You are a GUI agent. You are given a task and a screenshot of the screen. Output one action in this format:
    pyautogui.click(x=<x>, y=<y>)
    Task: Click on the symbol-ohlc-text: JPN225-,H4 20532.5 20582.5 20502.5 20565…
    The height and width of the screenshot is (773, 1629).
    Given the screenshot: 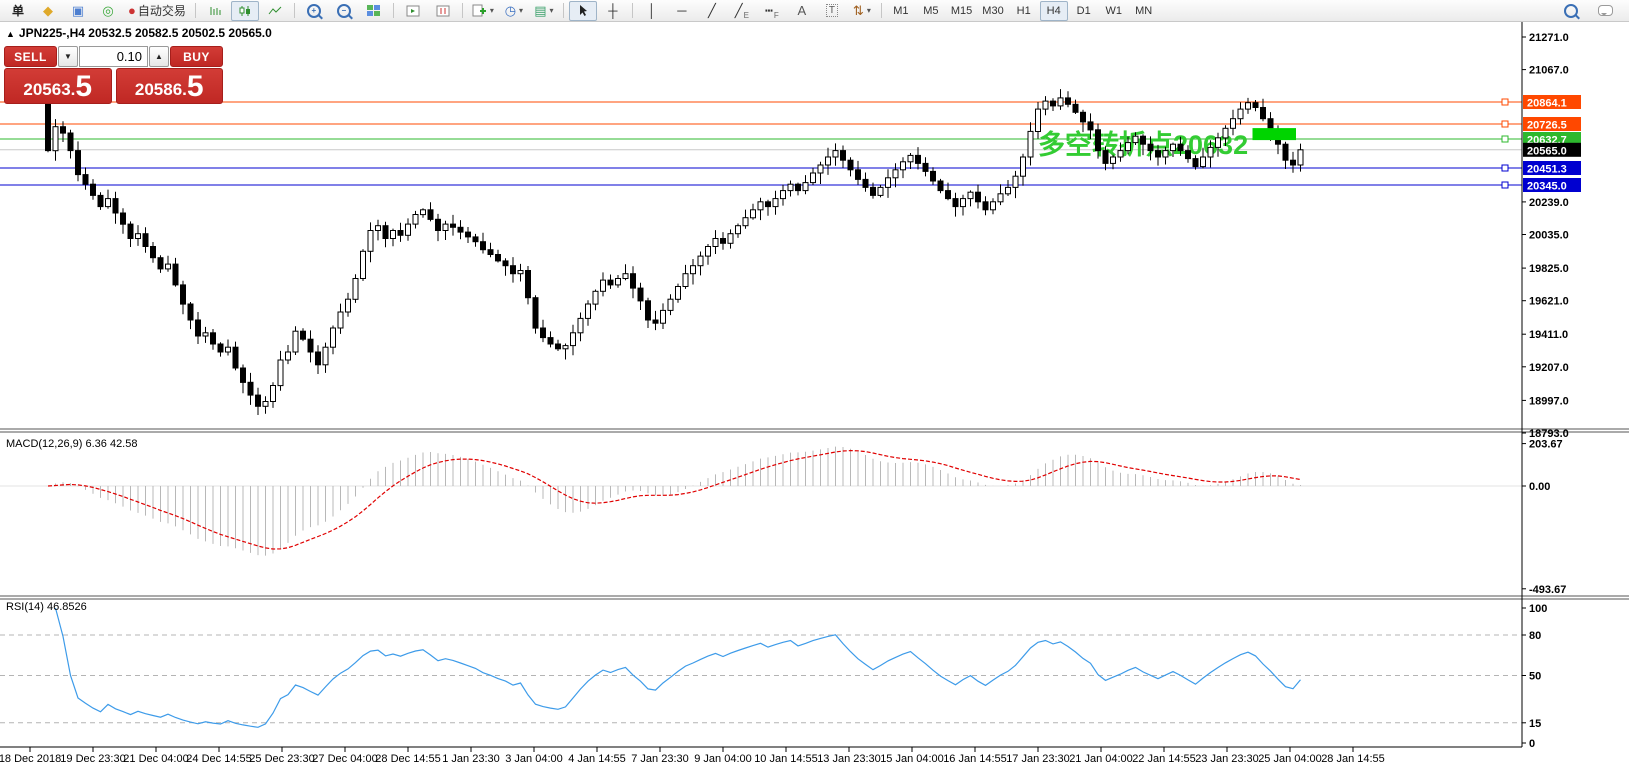 What is the action you would take?
    pyautogui.click(x=145, y=33)
    